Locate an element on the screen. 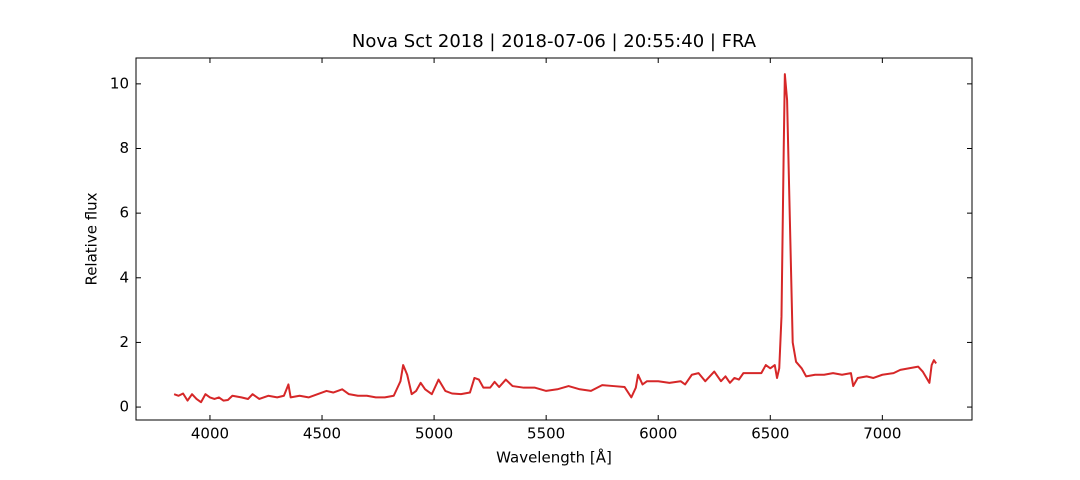  x-tick-label: 4500 is located at coordinates (322, 434).